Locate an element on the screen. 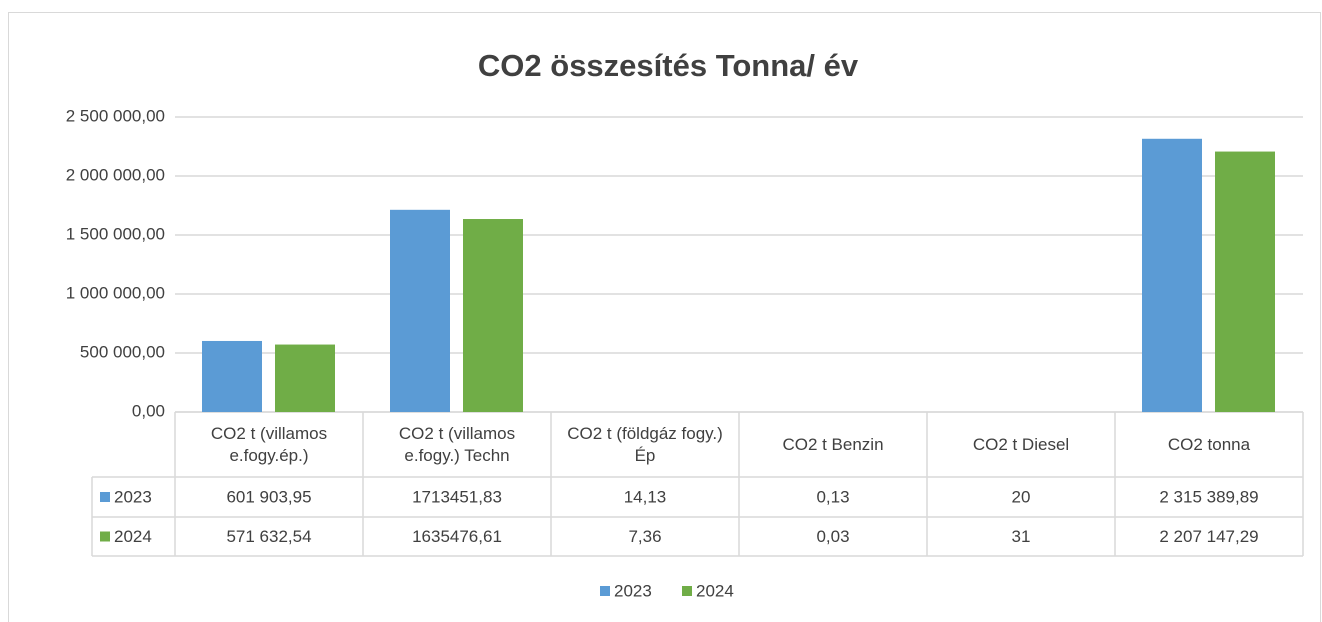  chart-title: CO2 összesítés Tonna/ év is located at coordinates (668, 65).